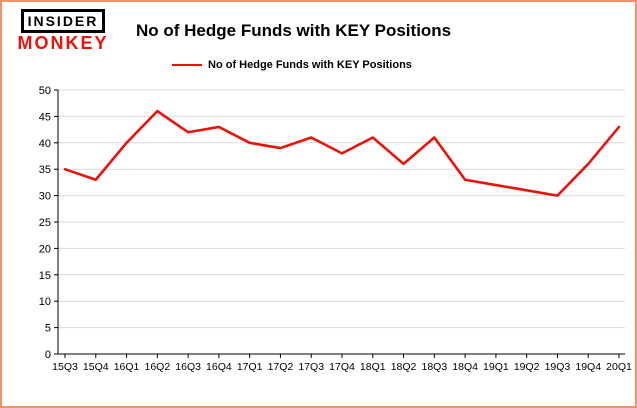  What do you see at coordinates (48, 329) in the screenshot?
I see `y-tick-label: 5` at bounding box center [48, 329].